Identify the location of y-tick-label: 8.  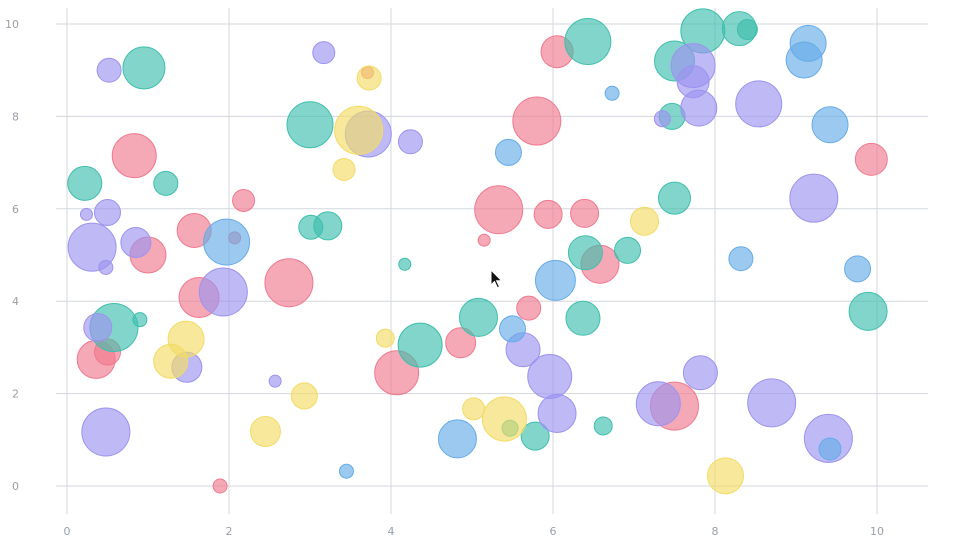
(15, 116).